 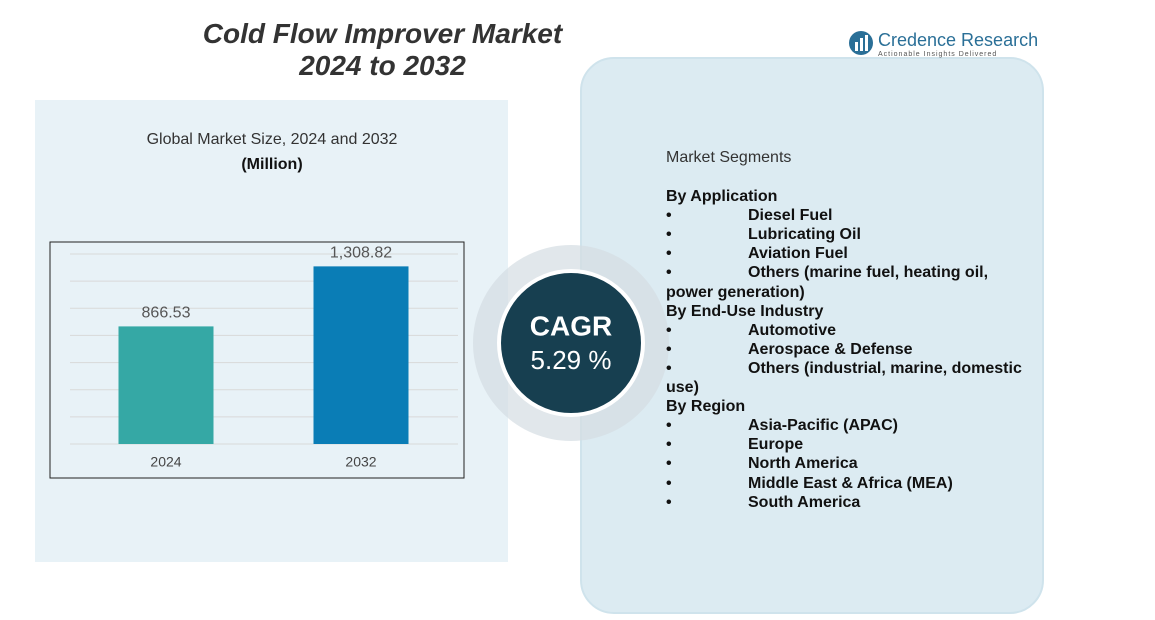 I want to click on segment-item-text: Asia-Pacific (APAC), so click(x=823, y=426).